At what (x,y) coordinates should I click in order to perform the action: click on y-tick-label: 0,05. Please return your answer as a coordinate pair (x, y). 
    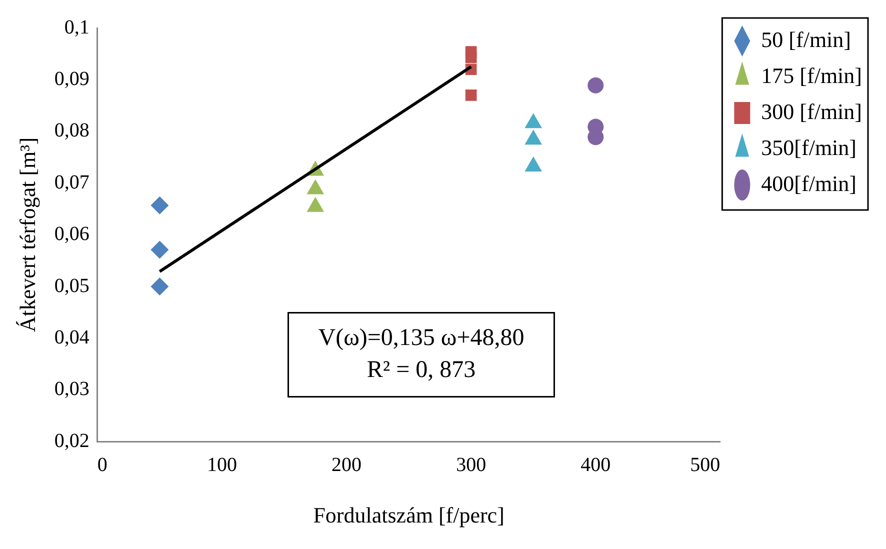
    Looking at the image, I should click on (72, 285).